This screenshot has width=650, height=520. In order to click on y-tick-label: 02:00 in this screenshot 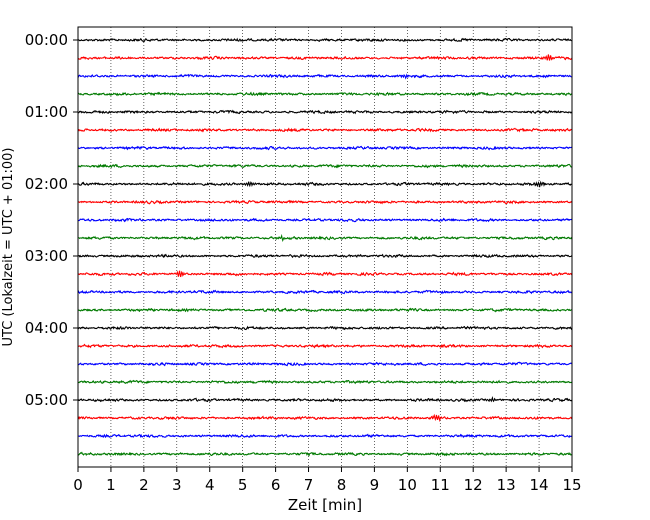, I will do `click(46, 184)`.